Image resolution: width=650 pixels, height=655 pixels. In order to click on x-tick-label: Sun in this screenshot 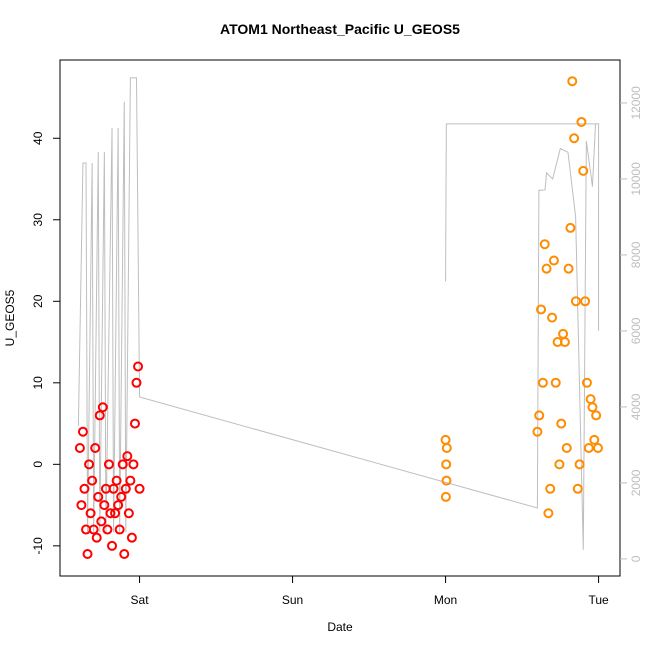, I will do `click(292, 600)`.